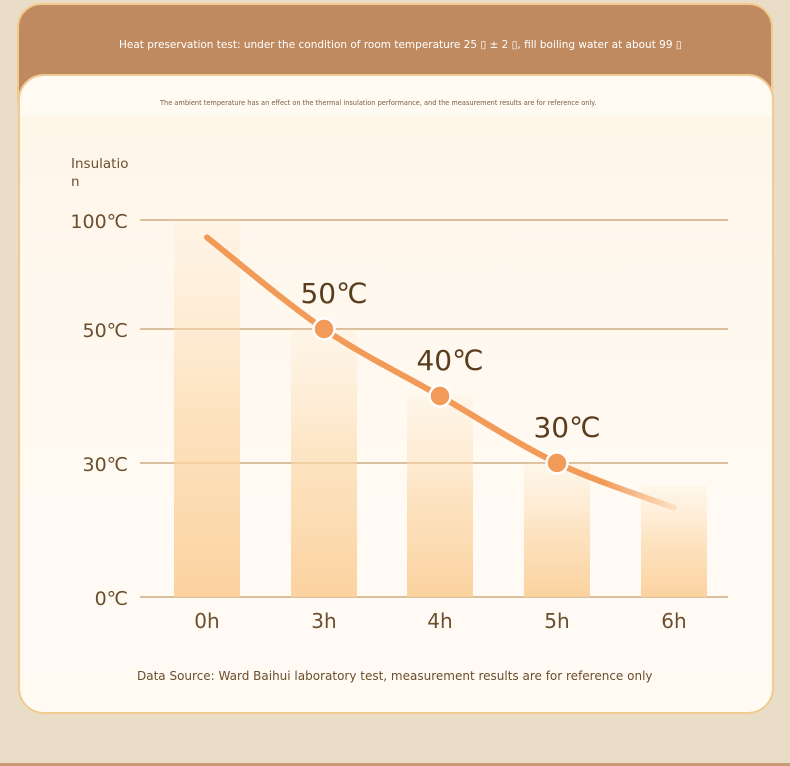 This screenshot has height=766, width=790. I want to click on x-tick-label: 4h, so click(439, 621).